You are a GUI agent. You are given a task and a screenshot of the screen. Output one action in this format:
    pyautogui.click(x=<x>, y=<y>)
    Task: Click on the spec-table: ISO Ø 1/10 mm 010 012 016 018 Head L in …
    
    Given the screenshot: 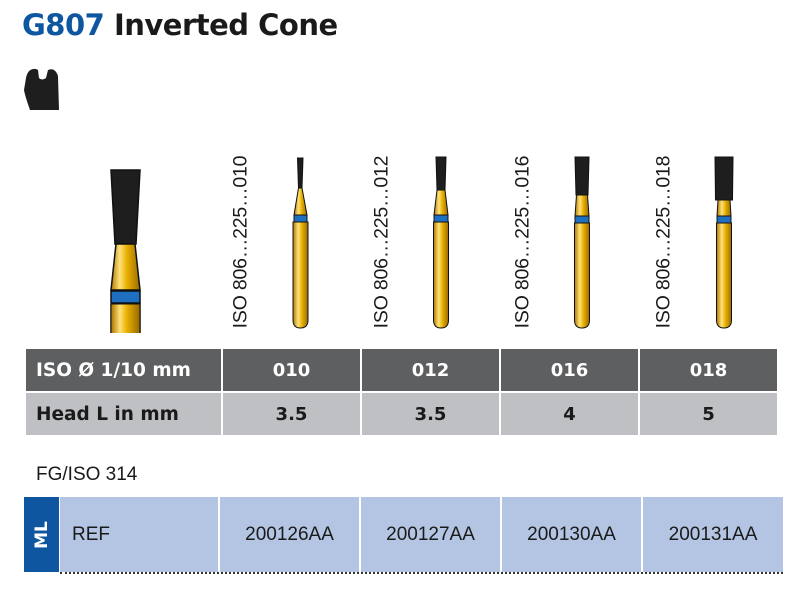 What is the action you would take?
    pyautogui.click(x=401, y=392)
    